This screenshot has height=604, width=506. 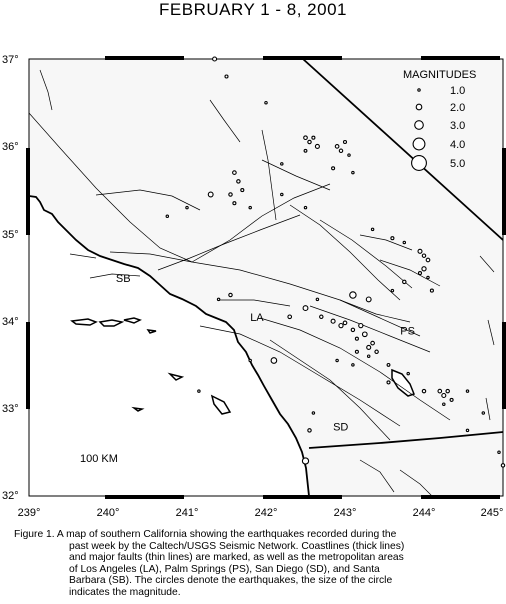 What do you see at coordinates (10, 235) in the screenshot?
I see `lat-tick-label: 35°` at bounding box center [10, 235].